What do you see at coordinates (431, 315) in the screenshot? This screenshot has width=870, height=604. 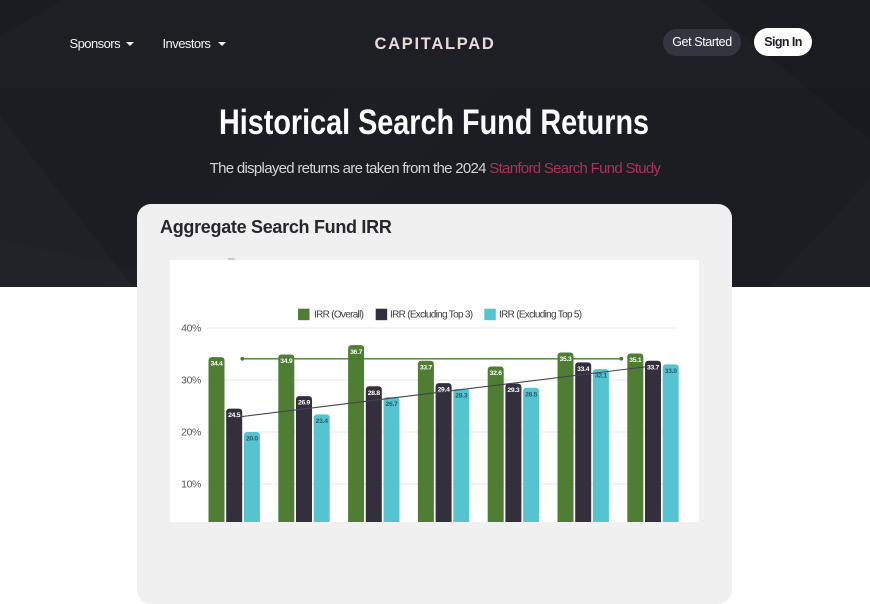 I see `svg-text: IRR (Excluding Top 3)` at bounding box center [431, 315].